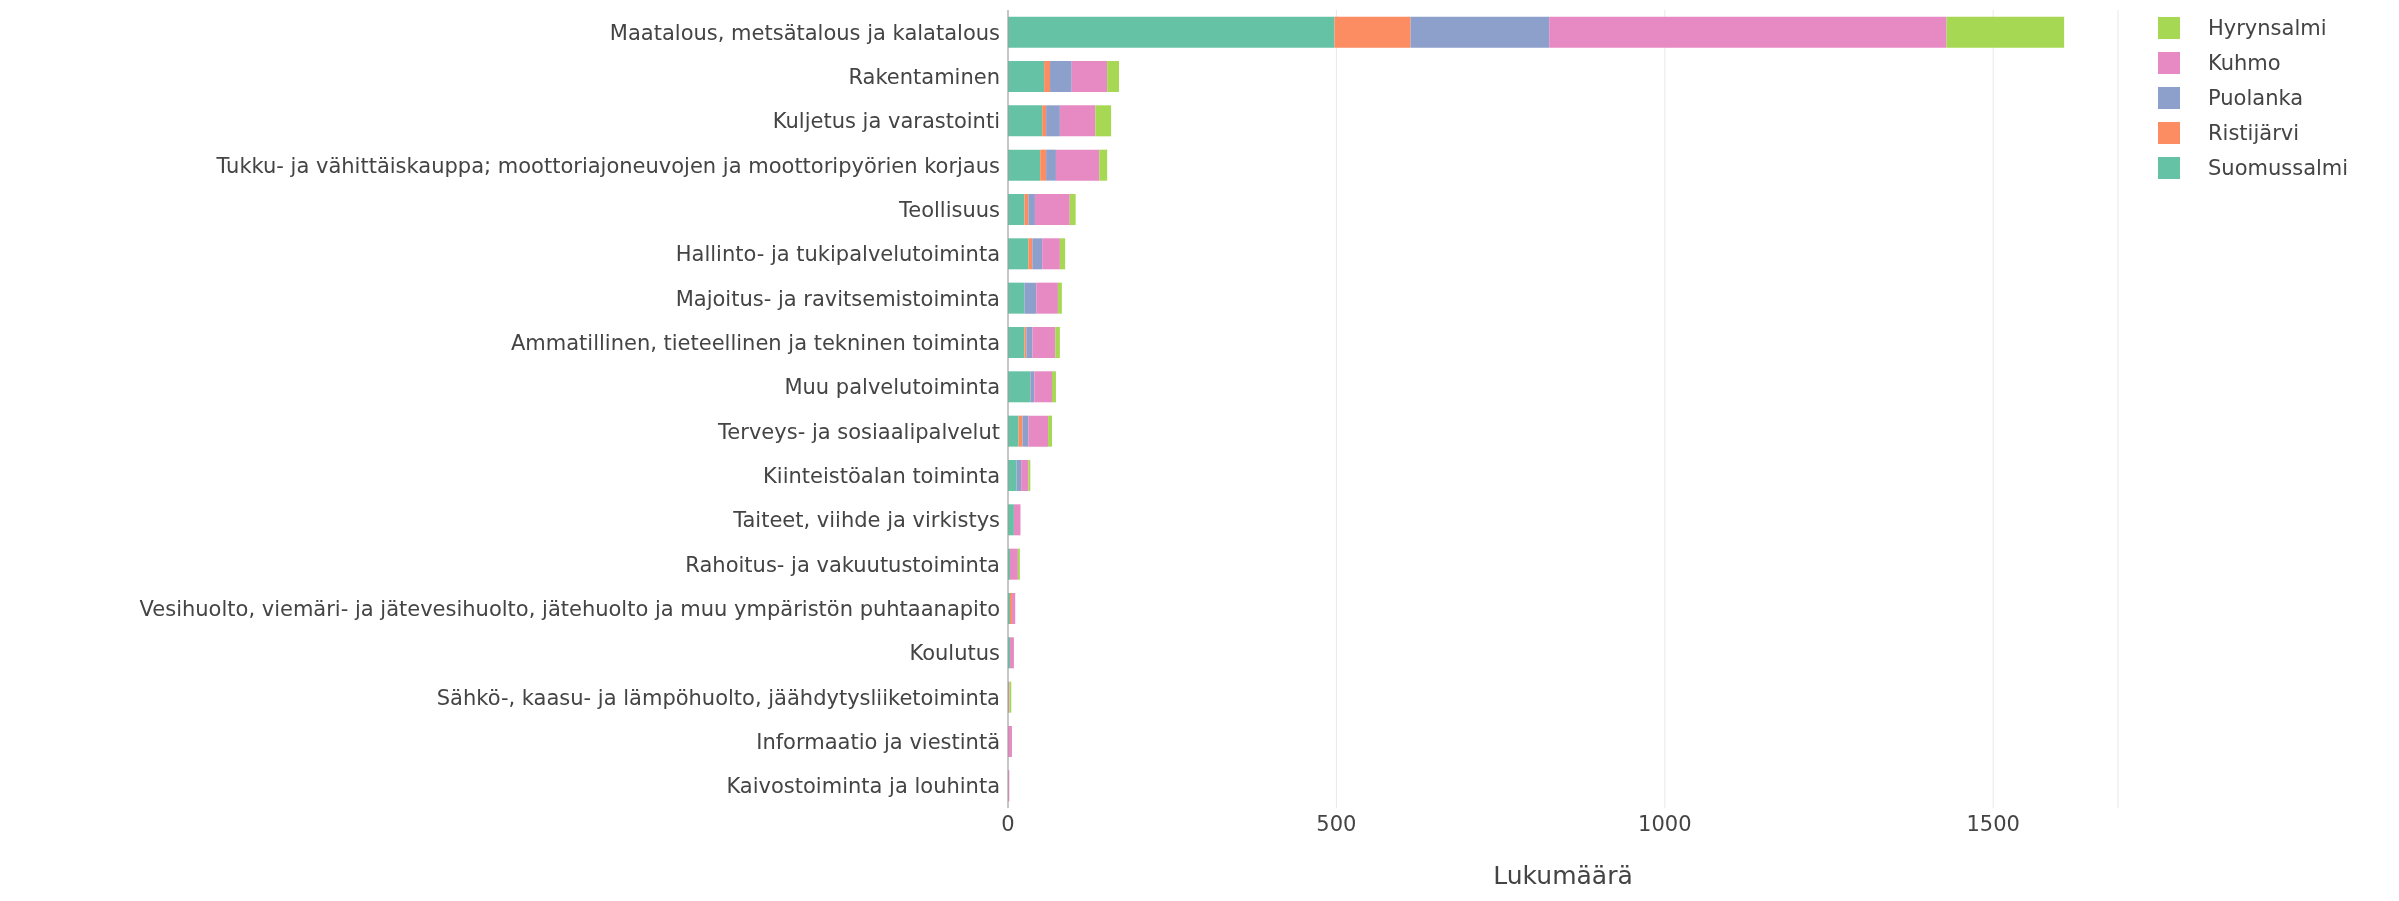 This screenshot has width=2399, height=901. I want to click on y-tick-label: Kuljetus ja varastointi, so click(886, 121).